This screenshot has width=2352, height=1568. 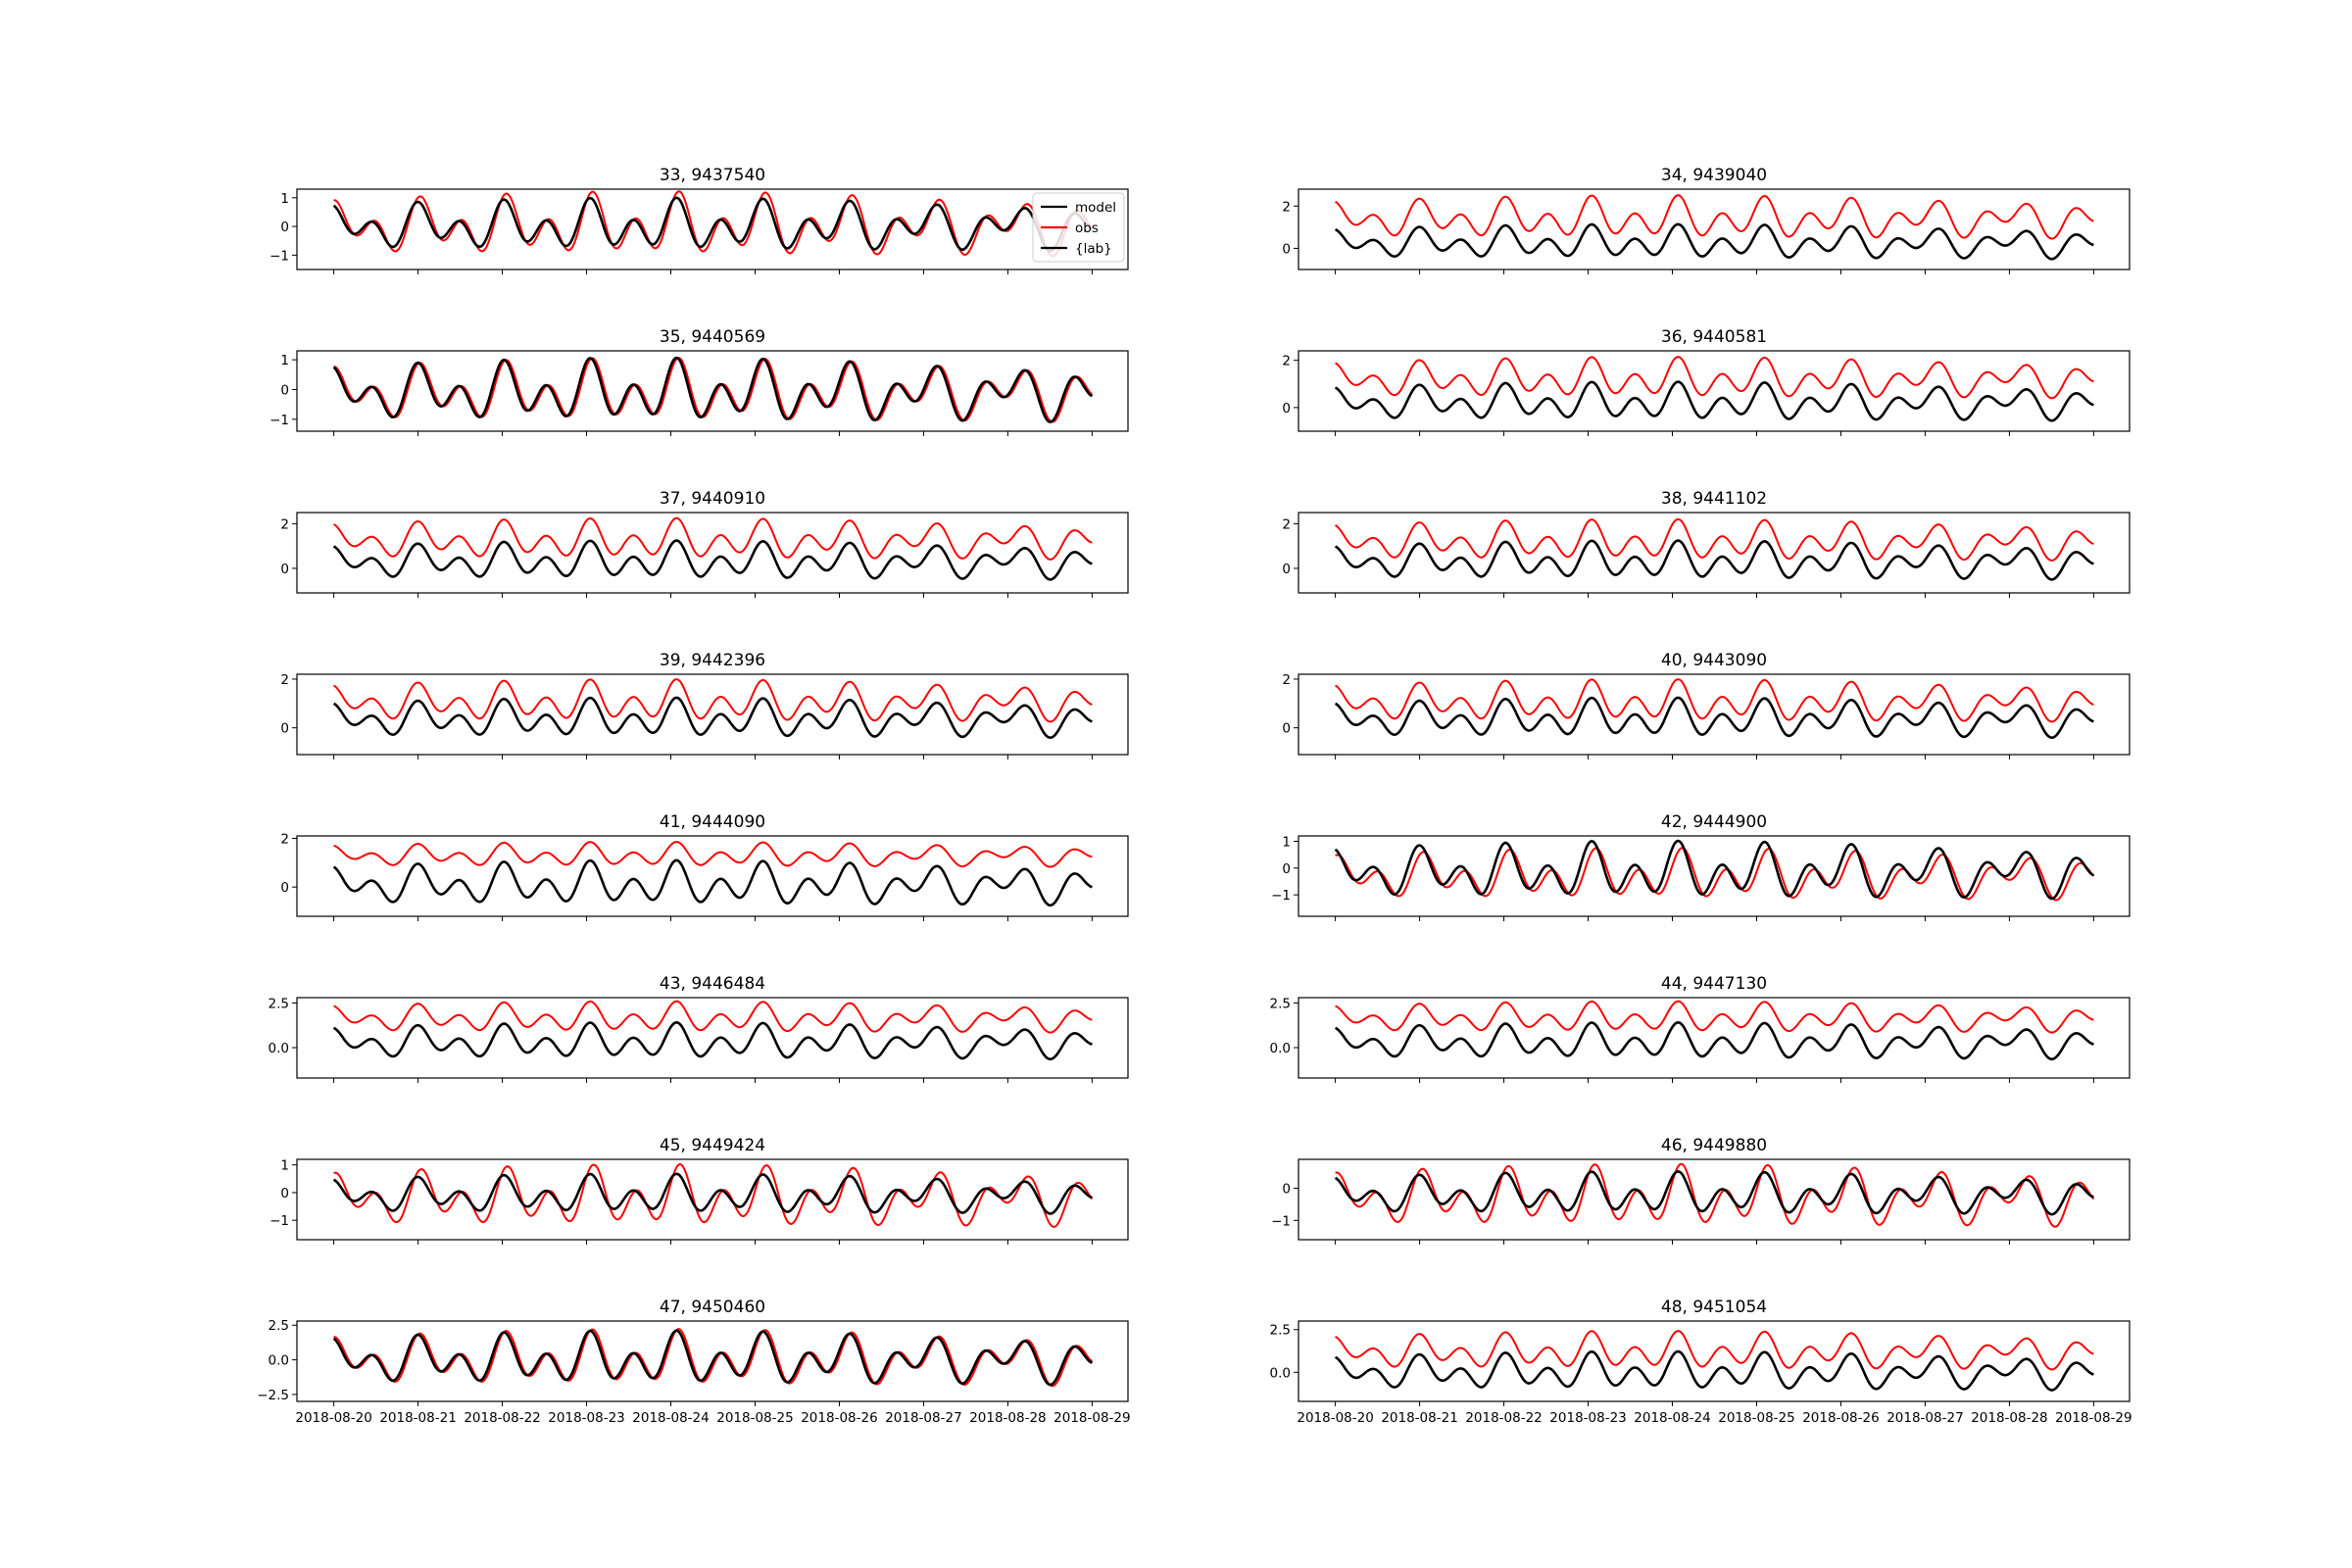 I want to click on x-tick-label: 2018-08-23, so click(x=586, y=1418).